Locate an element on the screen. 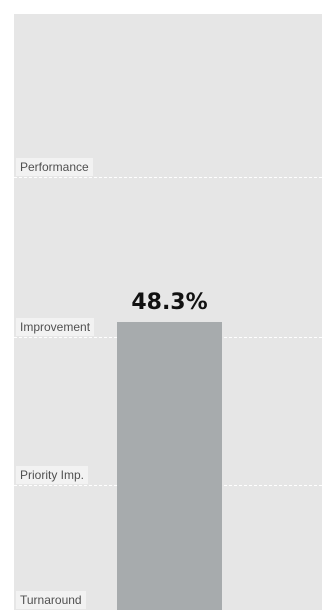  band-label-4: Turnaround is located at coordinates (51, 600).